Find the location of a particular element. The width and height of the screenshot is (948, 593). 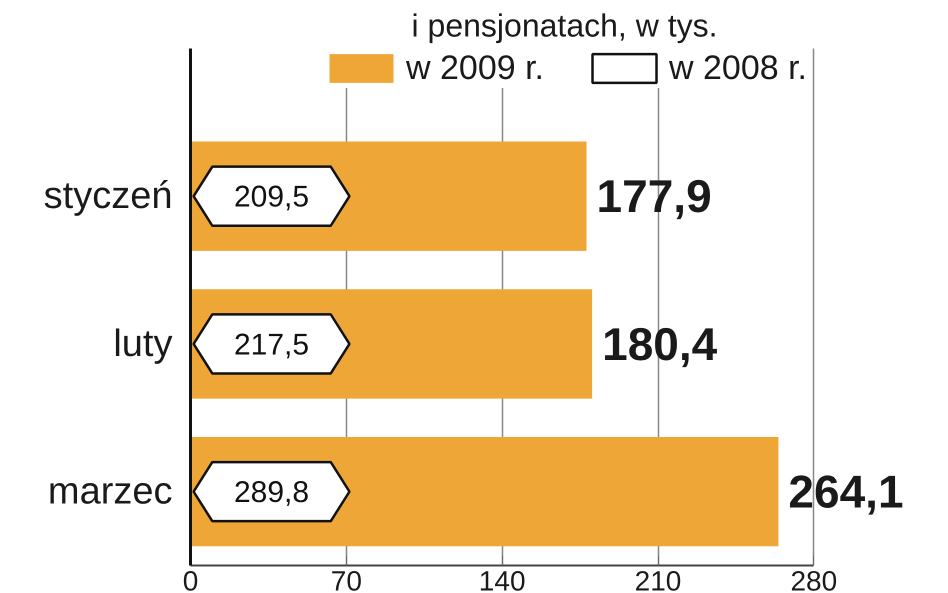

y-tick-label: styczeń is located at coordinates (108, 196).